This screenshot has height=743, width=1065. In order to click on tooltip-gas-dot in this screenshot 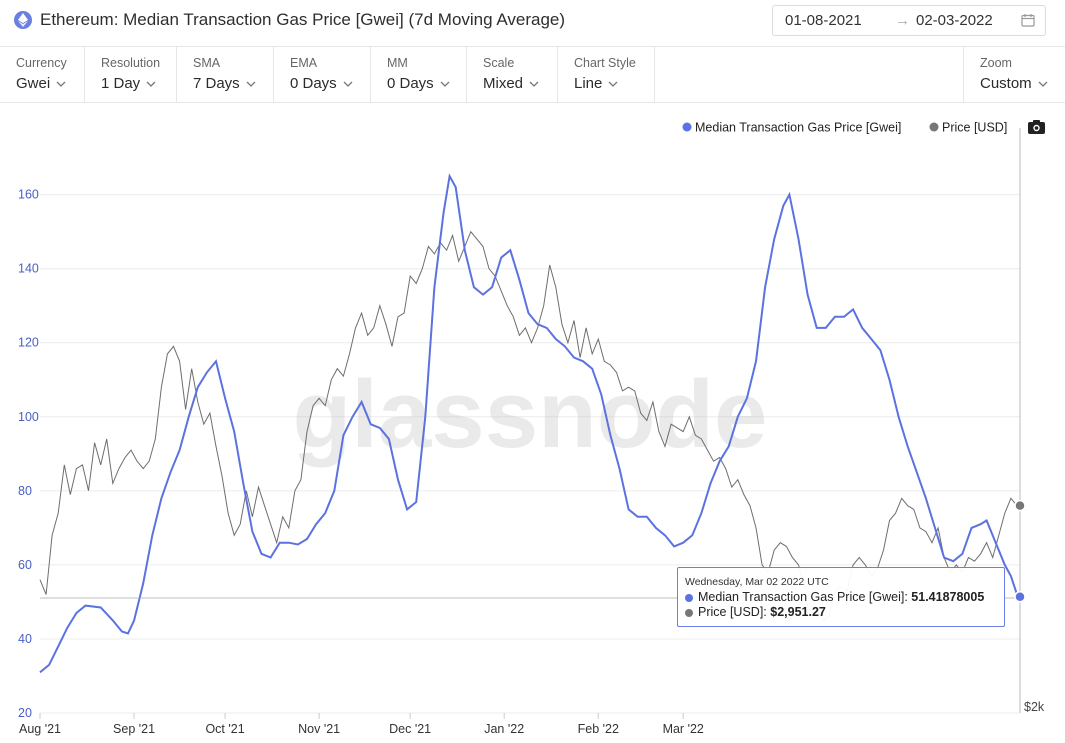, I will do `click(689, 597)`.